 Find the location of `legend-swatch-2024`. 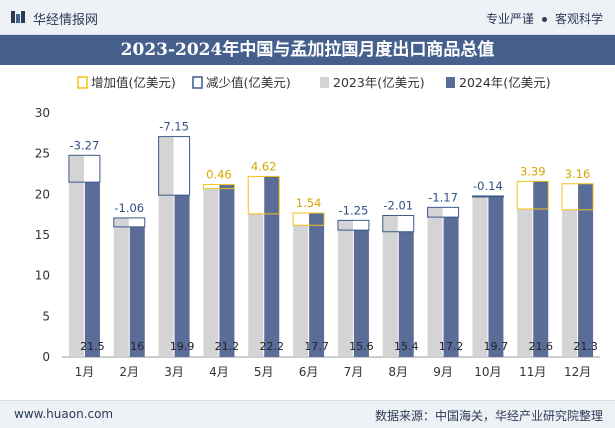

legend-swatch-2024 is located at coordinates (450, 82).